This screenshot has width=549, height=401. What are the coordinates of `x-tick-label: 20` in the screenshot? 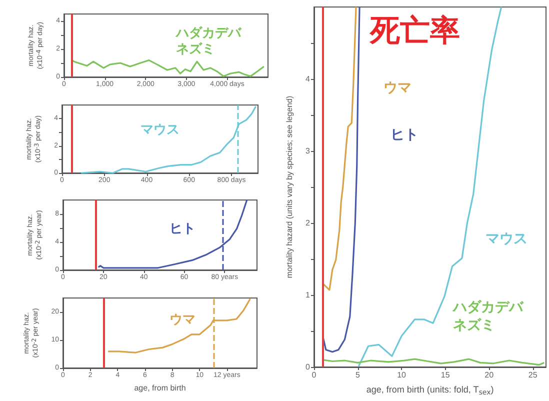 It's located at (489, 375).